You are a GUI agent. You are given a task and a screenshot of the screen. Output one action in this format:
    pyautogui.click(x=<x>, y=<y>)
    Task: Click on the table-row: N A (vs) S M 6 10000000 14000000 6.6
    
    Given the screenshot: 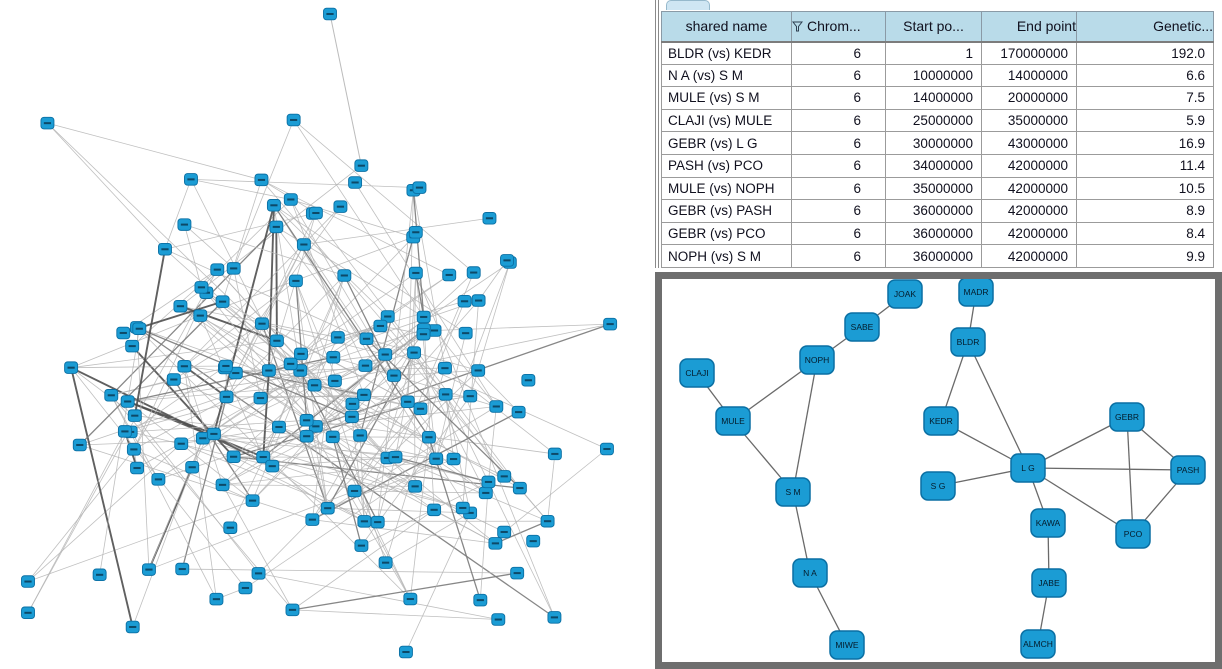 What is the action you would take?
    pyautogui.click(x=937, y=75)
    